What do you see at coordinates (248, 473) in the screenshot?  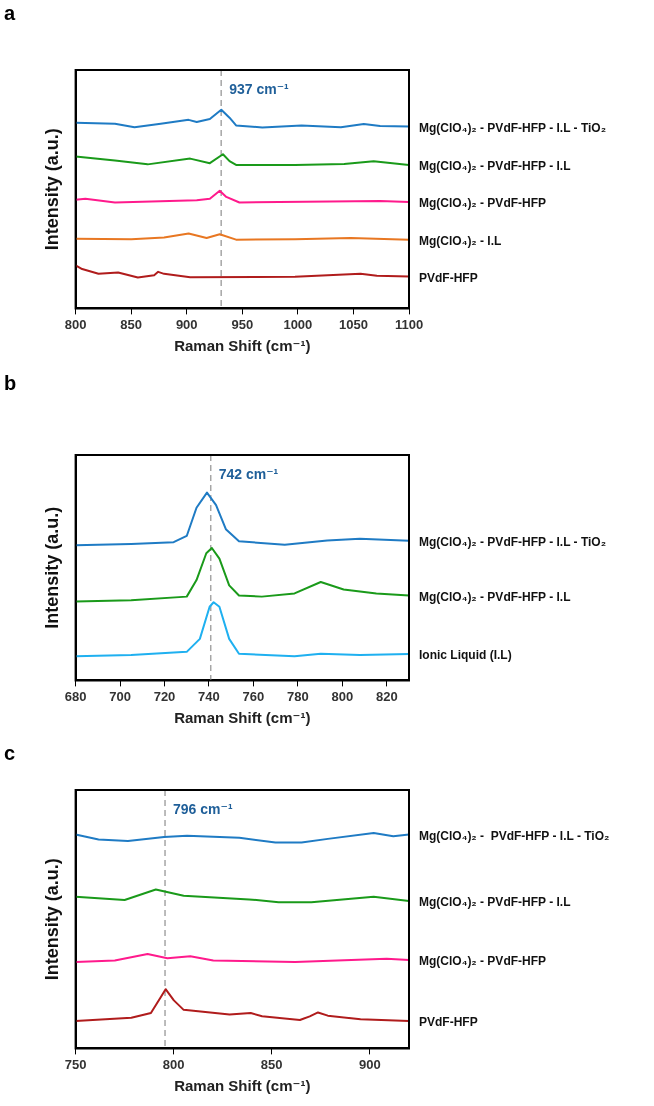 I see `ref-line-label: 742 cm⁻¹` at bounding box center [248, 473].